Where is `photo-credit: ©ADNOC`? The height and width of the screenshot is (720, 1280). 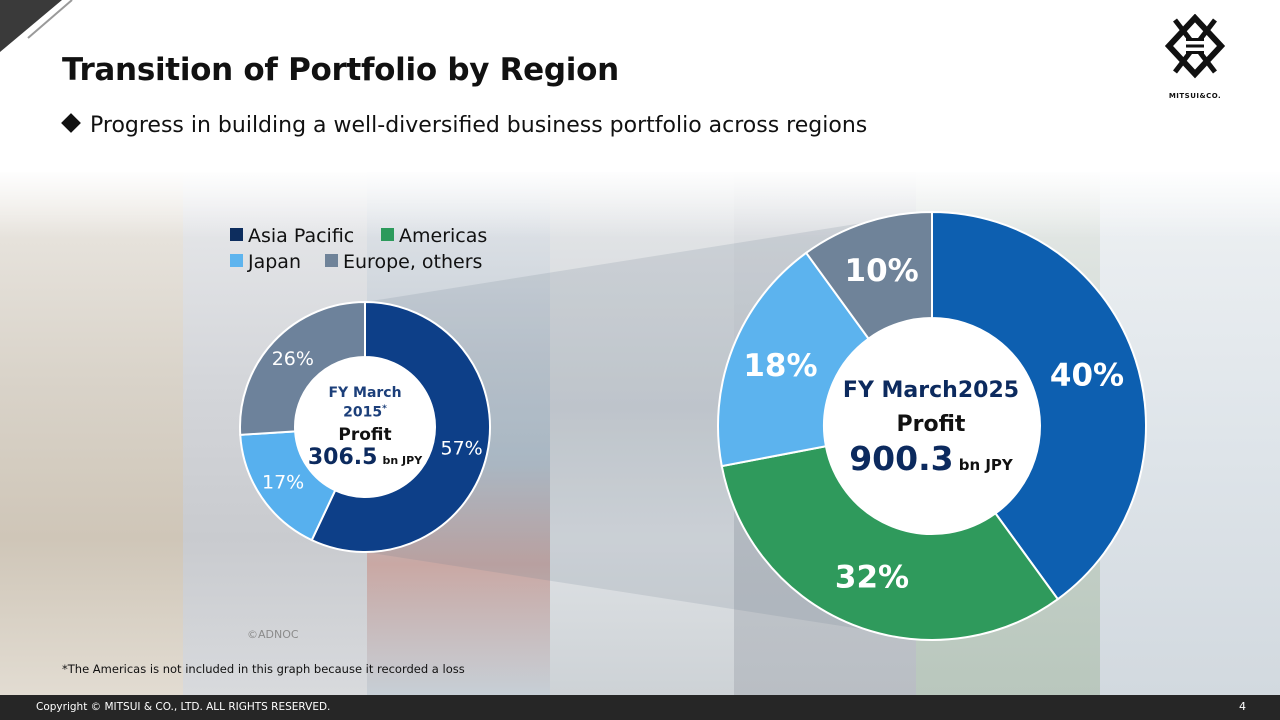 photo-credit: ©ADNOC is located at coordinates (273, 634).